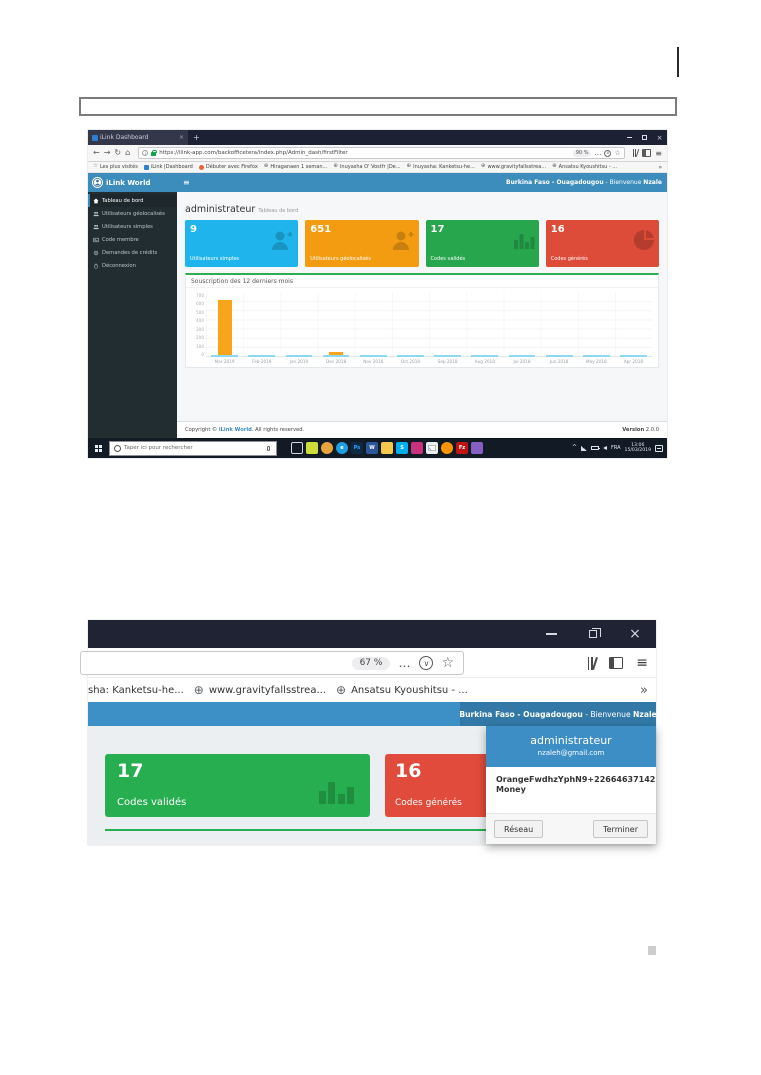 The width and height of the screenshot is (761, 1075). Describe the element at coordinates (128, 152) in the screenshot. I see `home-button: ⌂` at that location.